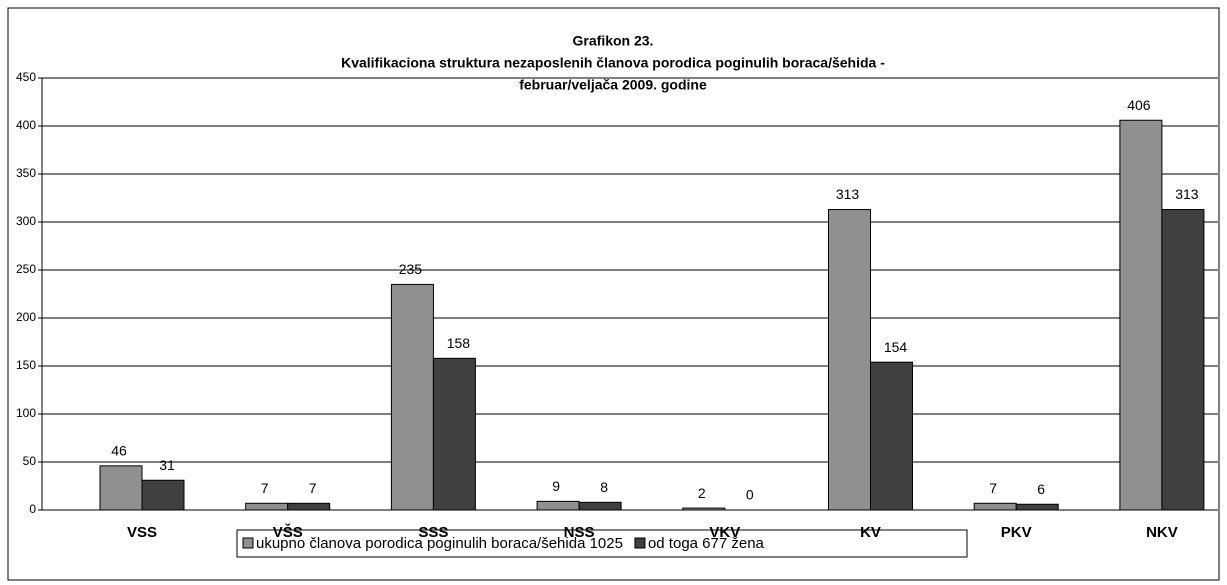 Image resolution: width=1227 pixels, height=585 pixels. What do you see at coordinates (724, 532) in the screenshot?
I see `x-tick-label: VKV` at bounding box center [724, 532].